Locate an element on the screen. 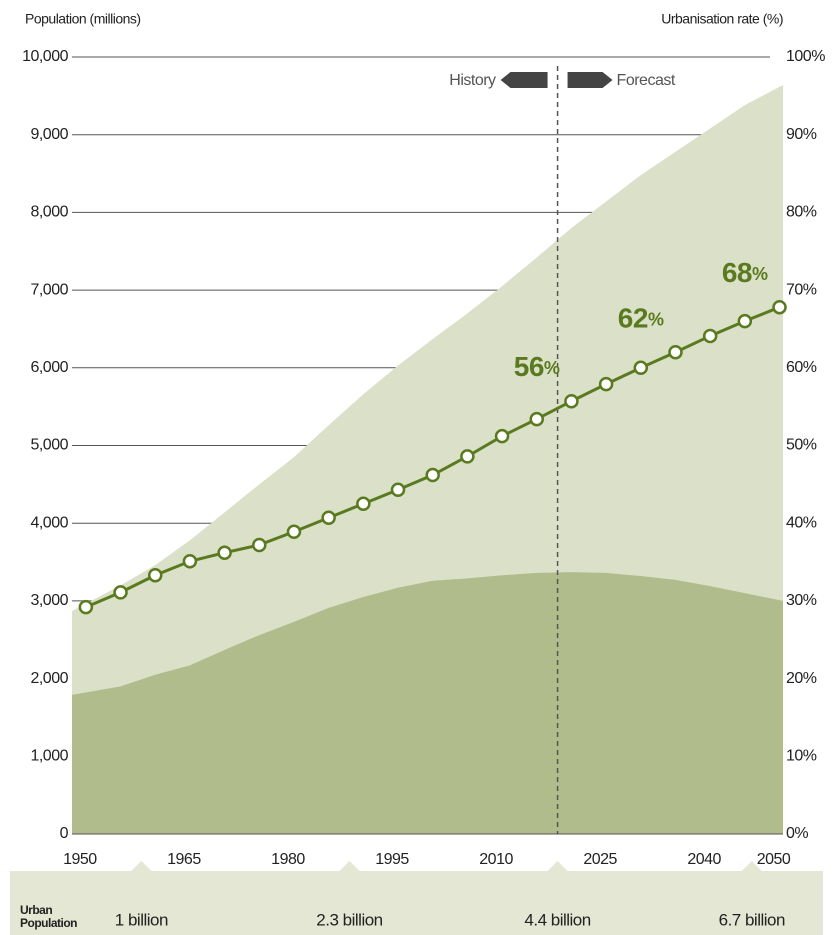 Image resolution: width=833 pixels, height=935 pixels. y-tick-label: 9,000 is located at coordinates (49, 134).